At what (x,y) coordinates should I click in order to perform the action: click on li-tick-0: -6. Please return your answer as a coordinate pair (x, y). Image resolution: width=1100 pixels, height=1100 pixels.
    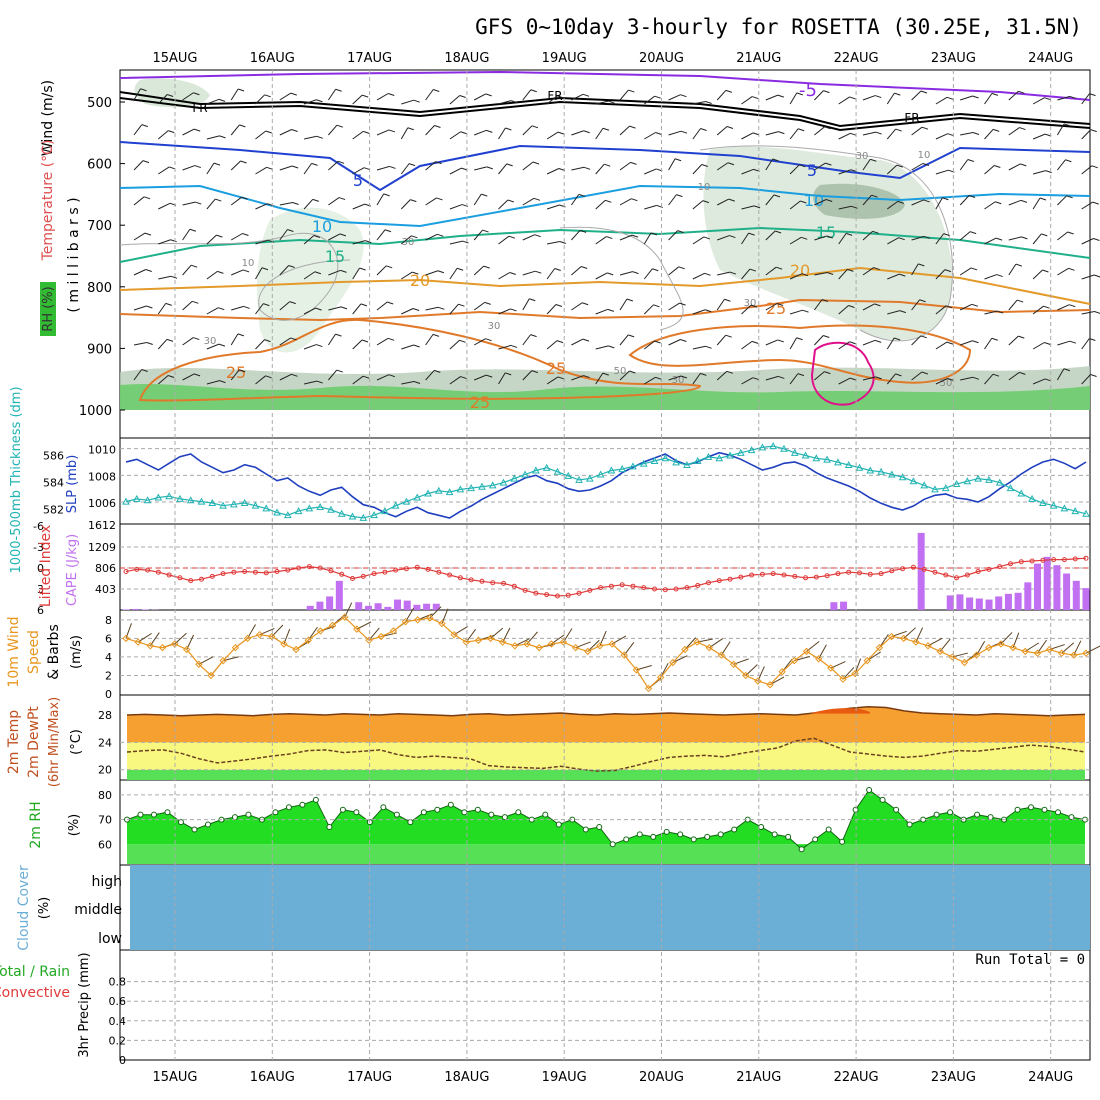
    Looking at the image, I should click on (38, 526).